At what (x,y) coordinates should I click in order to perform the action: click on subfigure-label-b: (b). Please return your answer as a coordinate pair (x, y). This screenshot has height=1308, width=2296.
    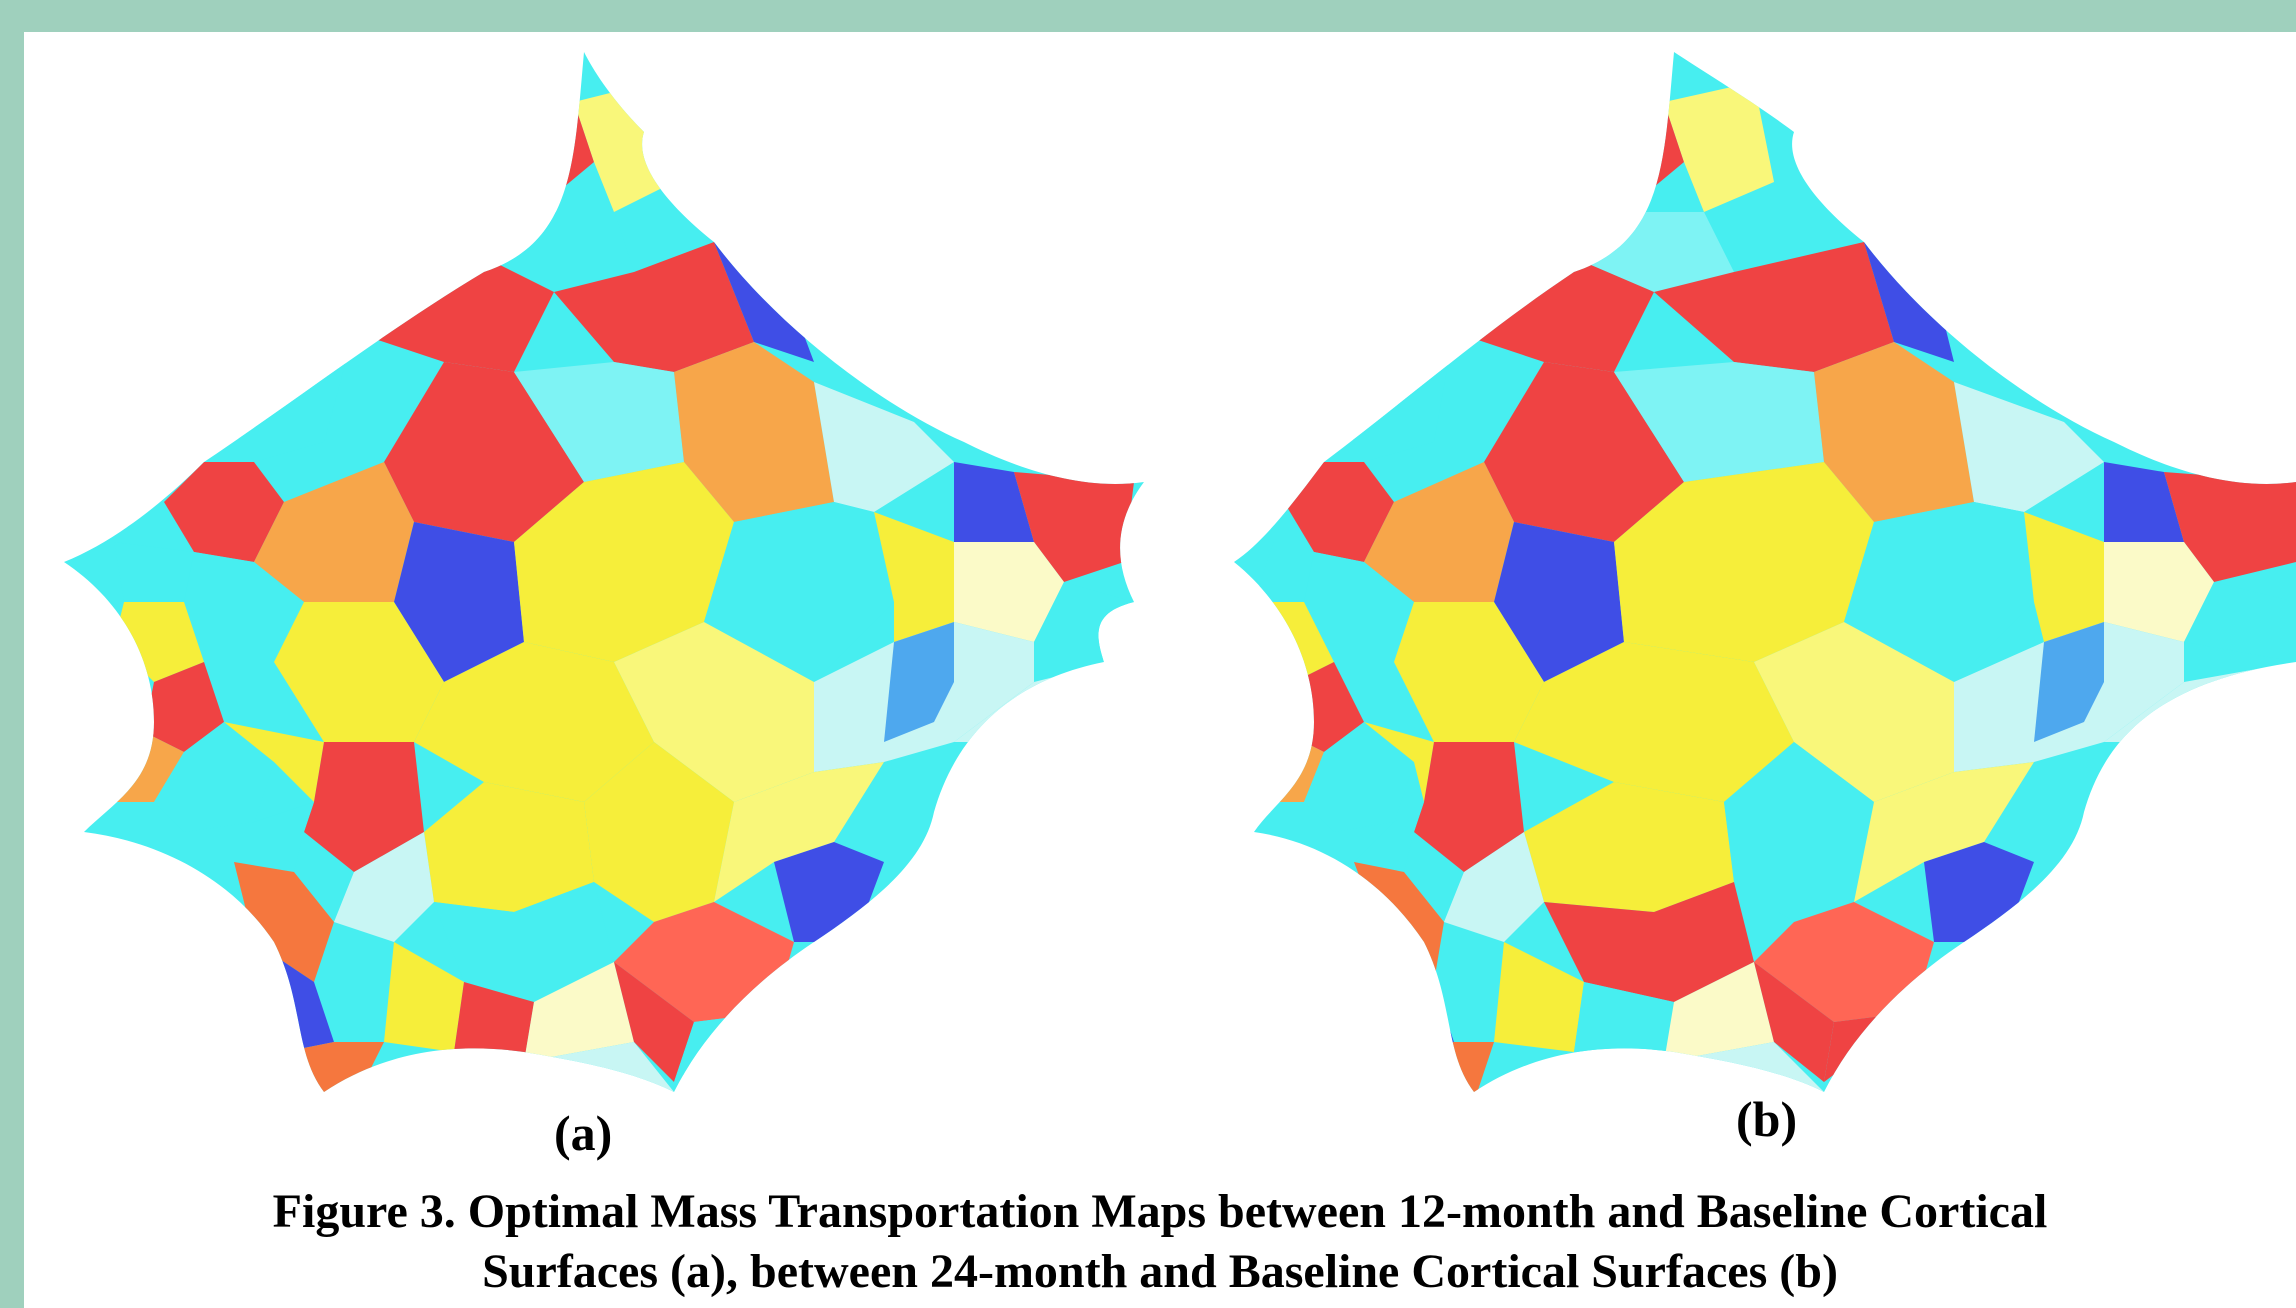
    Looking at the image, I should click on (1767, 1119).